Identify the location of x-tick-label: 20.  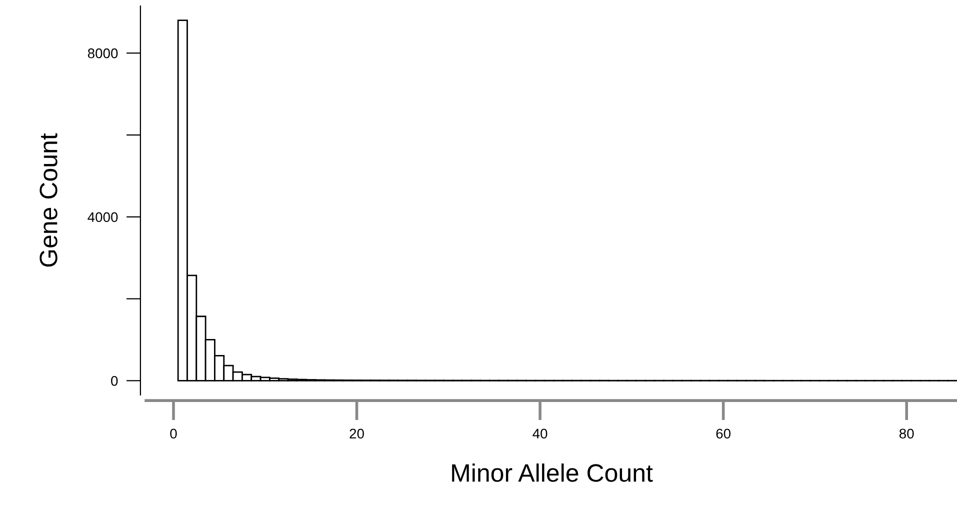
(357, 433).